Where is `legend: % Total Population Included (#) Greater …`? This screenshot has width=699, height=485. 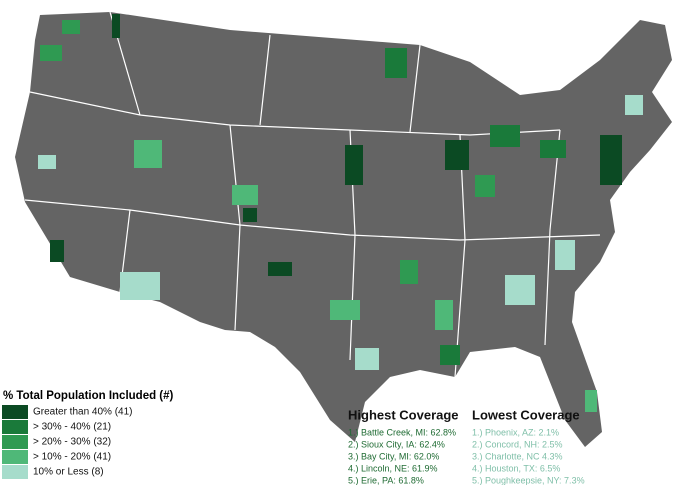
legend: % Total Population Included (#) Greater … is located at coordinates (88, 434).